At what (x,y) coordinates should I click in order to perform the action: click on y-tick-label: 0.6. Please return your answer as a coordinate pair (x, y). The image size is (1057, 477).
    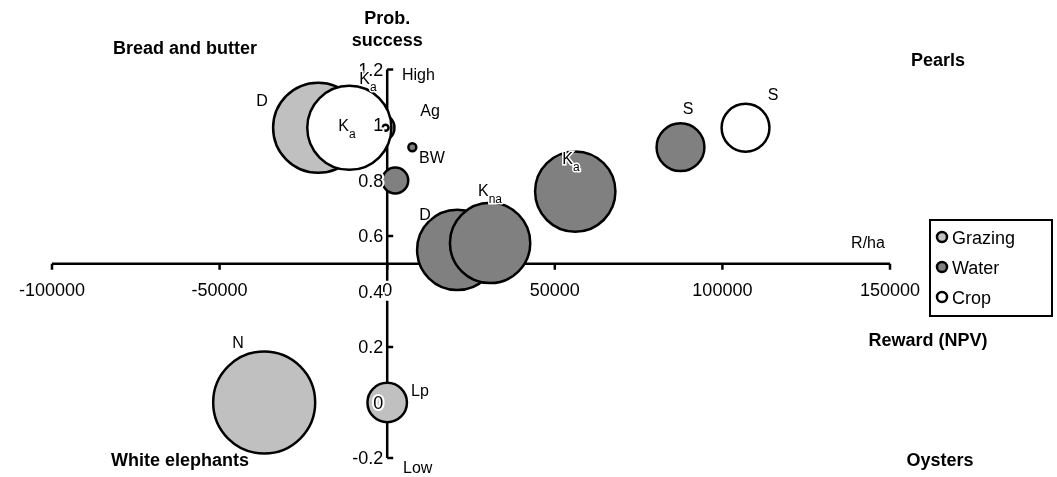
    Looking at the image, I should click on (371, 236).